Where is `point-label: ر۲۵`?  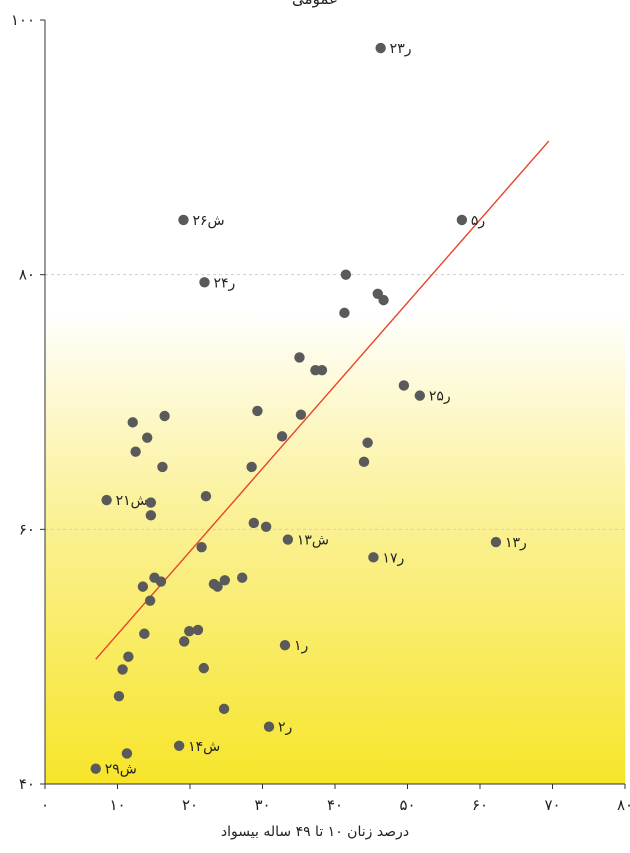
point-label: ر۲۵ is located at coordinates (440, 397).